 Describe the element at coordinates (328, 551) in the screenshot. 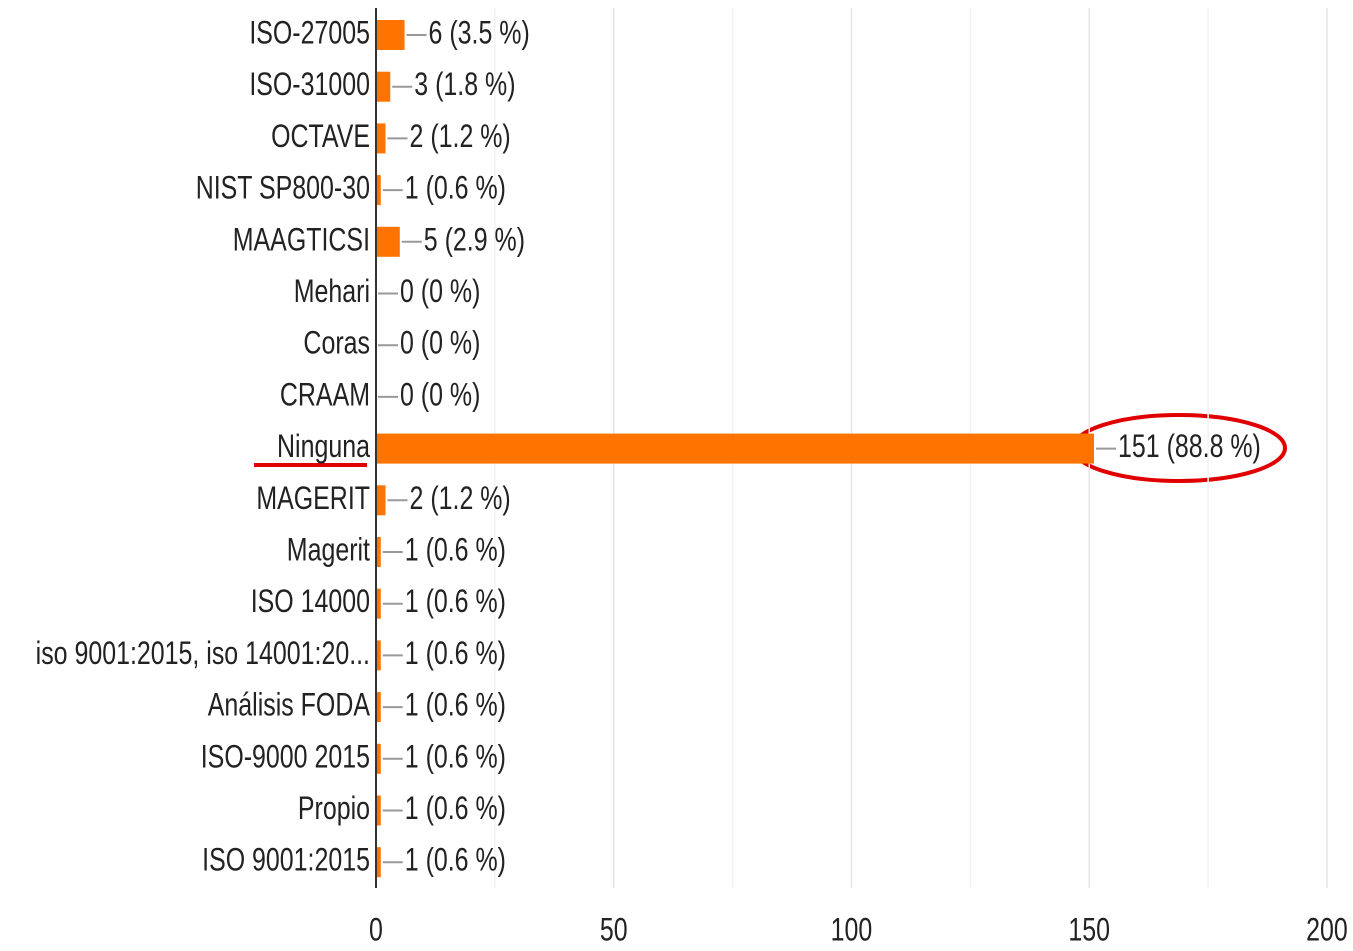

I see `y-category-label: Magerit` at that location.